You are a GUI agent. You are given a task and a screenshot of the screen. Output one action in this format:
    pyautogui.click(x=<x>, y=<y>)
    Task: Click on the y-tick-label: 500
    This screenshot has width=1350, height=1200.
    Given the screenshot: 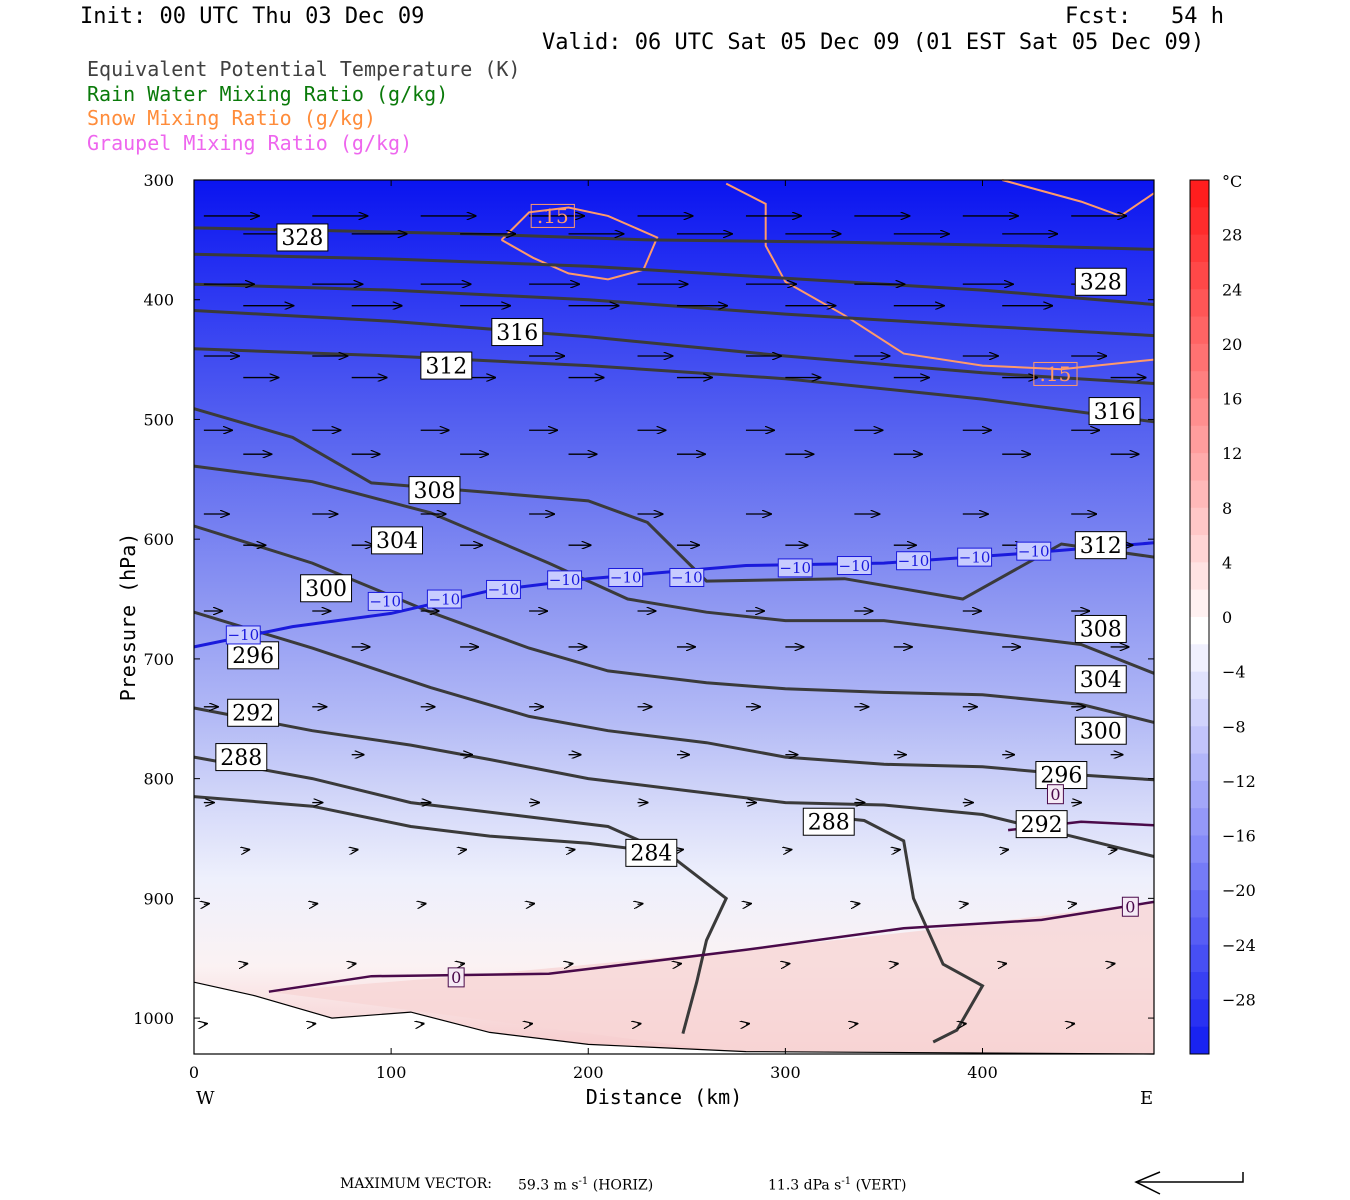 What is the action you would take?
    pyautogui.click(x=158, y=419)
    